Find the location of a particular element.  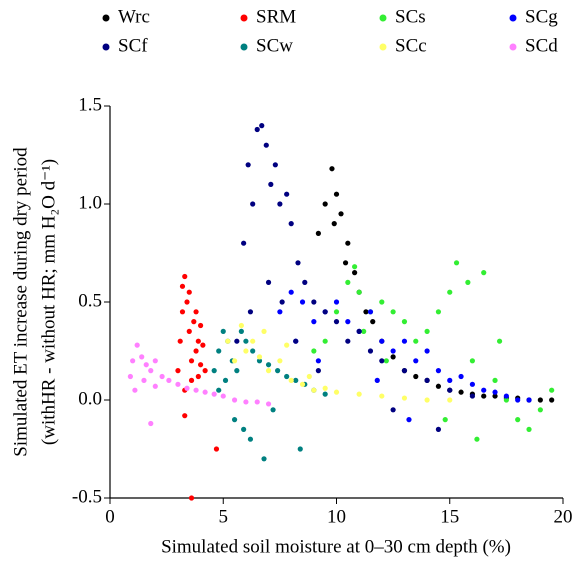

legend-label: SCw is located at coordinates (274, 45).